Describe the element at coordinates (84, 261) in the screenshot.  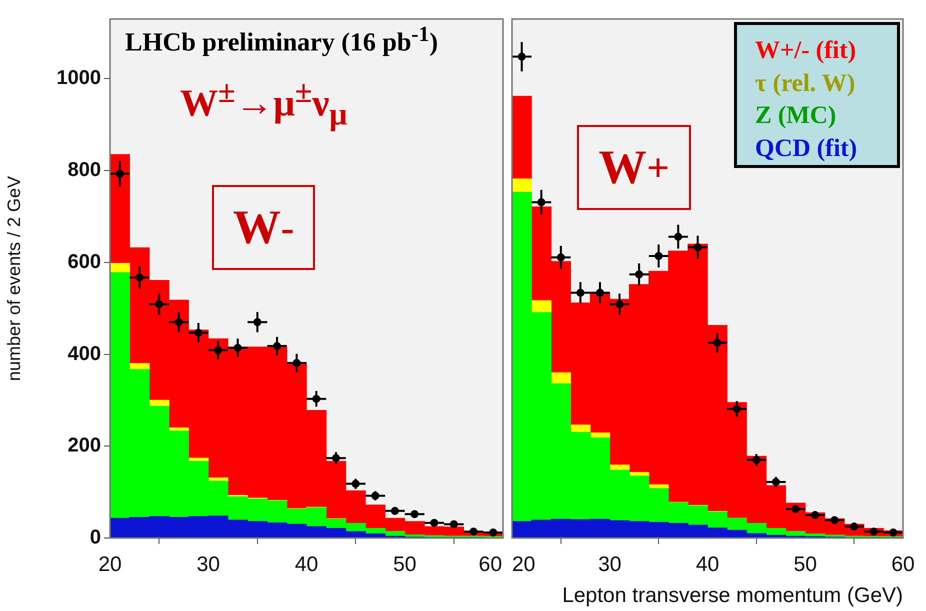
I see `y-tick-label: 600` at that location.